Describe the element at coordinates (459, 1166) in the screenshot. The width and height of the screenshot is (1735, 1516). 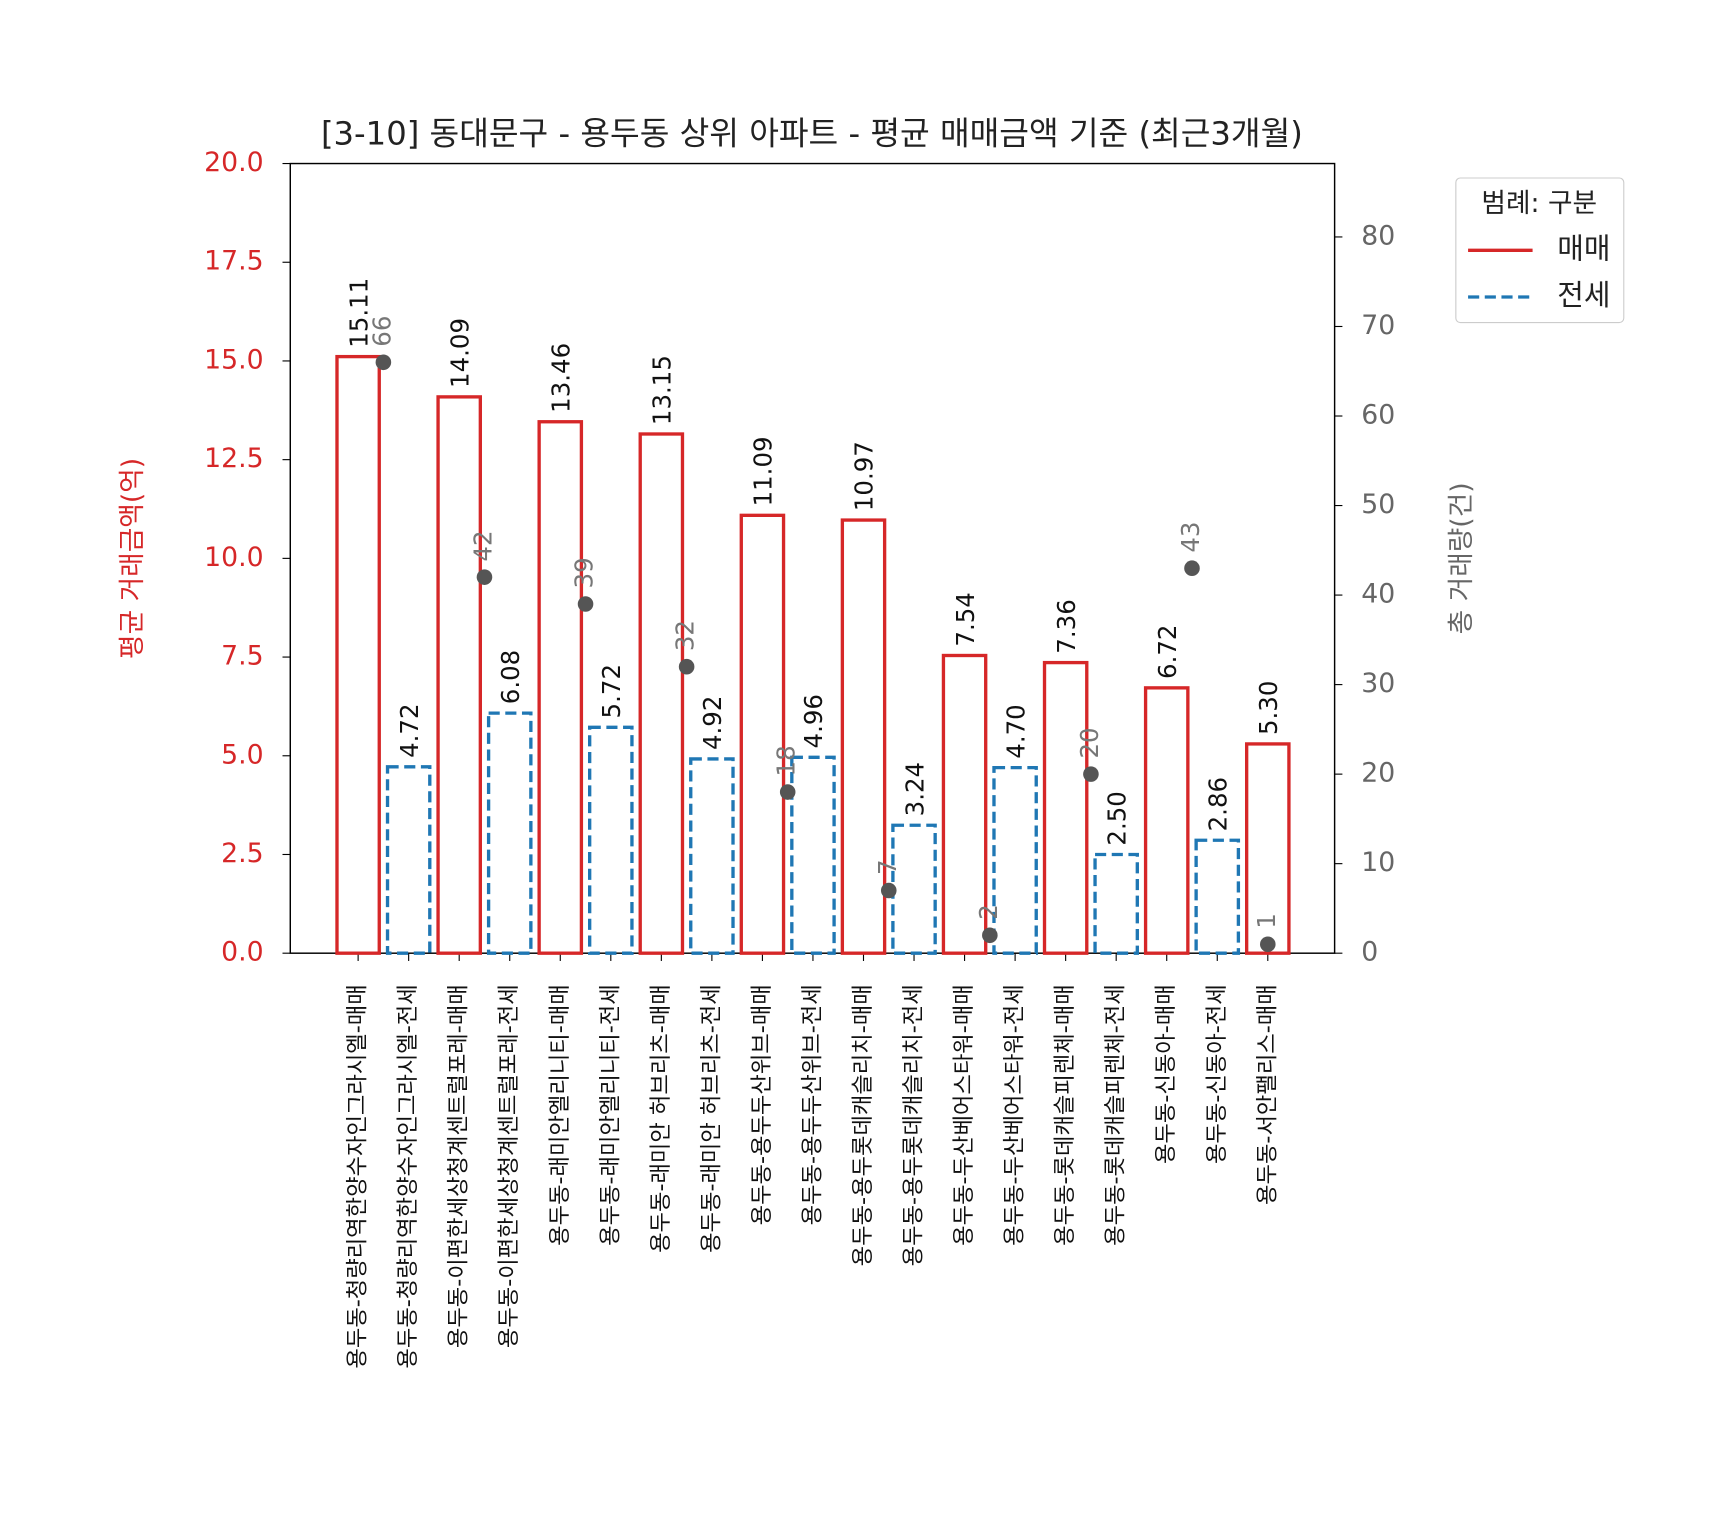
I see `x-tick-label: 용두동-이편한세상청계센트럴포레-매매` at that location.